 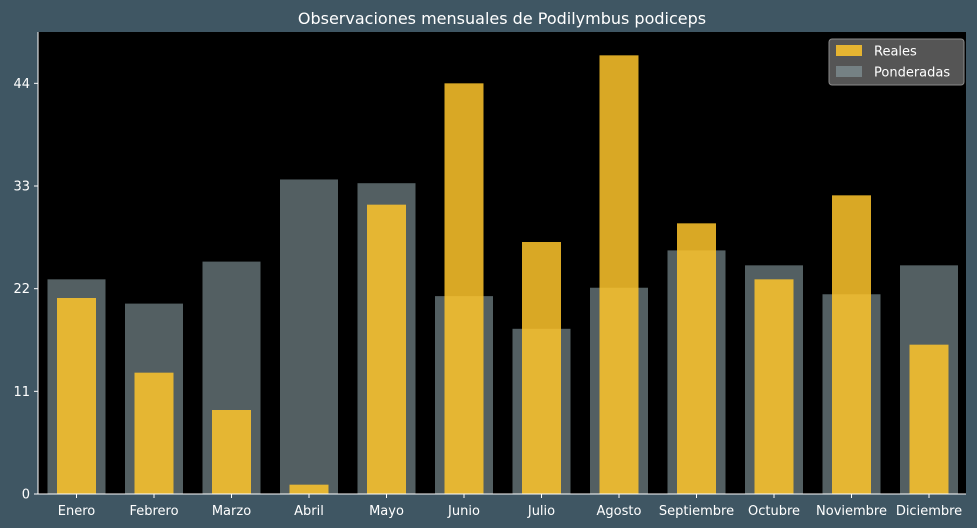 What do you see at coordinates (309, 511) in the screenshot?
I see `x-tick-label: Abril` at bounding box center [309, 511].